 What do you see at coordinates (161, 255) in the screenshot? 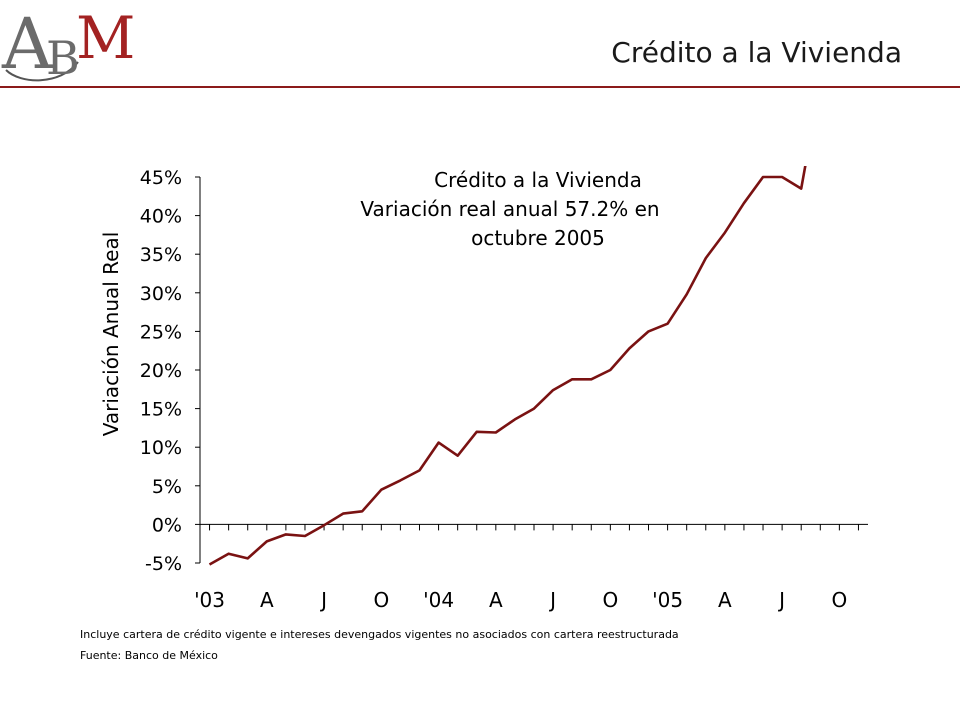
I see `y-tick-label: 35%` at bounding box center [161, 255].